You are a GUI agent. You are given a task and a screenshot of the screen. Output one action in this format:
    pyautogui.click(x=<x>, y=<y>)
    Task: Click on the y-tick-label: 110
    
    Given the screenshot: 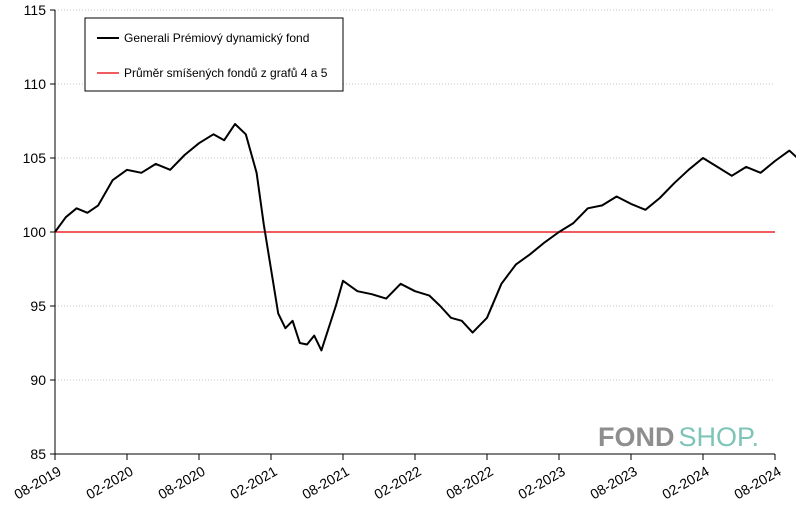 What is the action you would take?
    pyautogui.click(x=35, y=84)
    